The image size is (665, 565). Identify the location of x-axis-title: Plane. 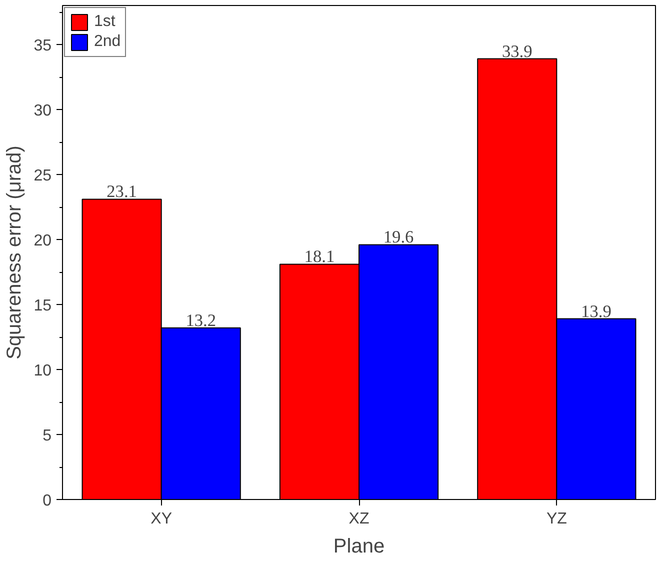
(359, 547).